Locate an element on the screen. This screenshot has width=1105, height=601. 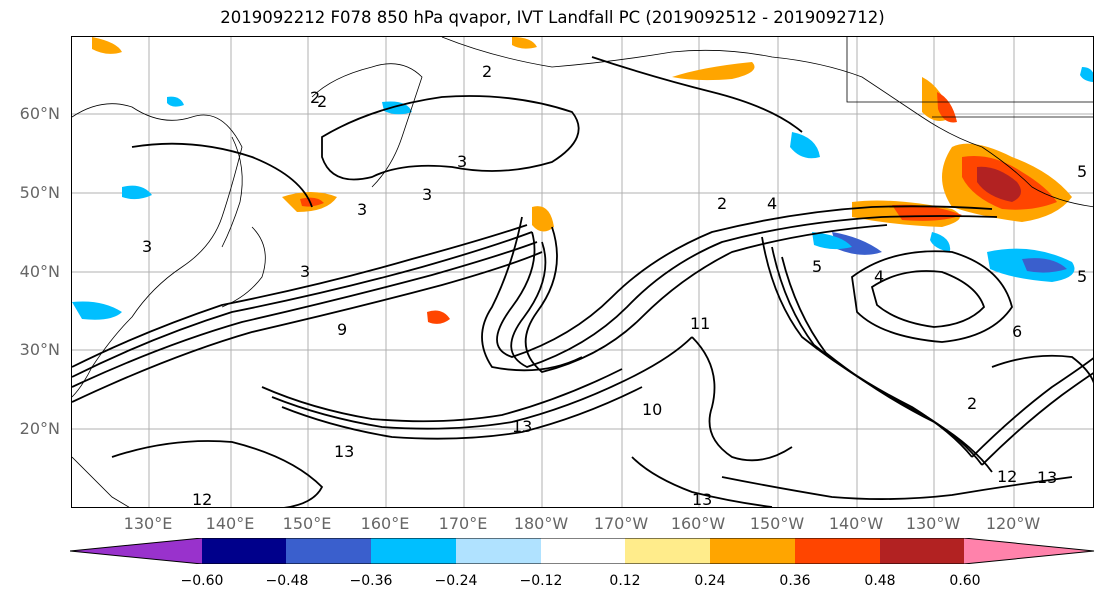
colorbar-tick-label: −0.12 is located at coordinates (541, 581).